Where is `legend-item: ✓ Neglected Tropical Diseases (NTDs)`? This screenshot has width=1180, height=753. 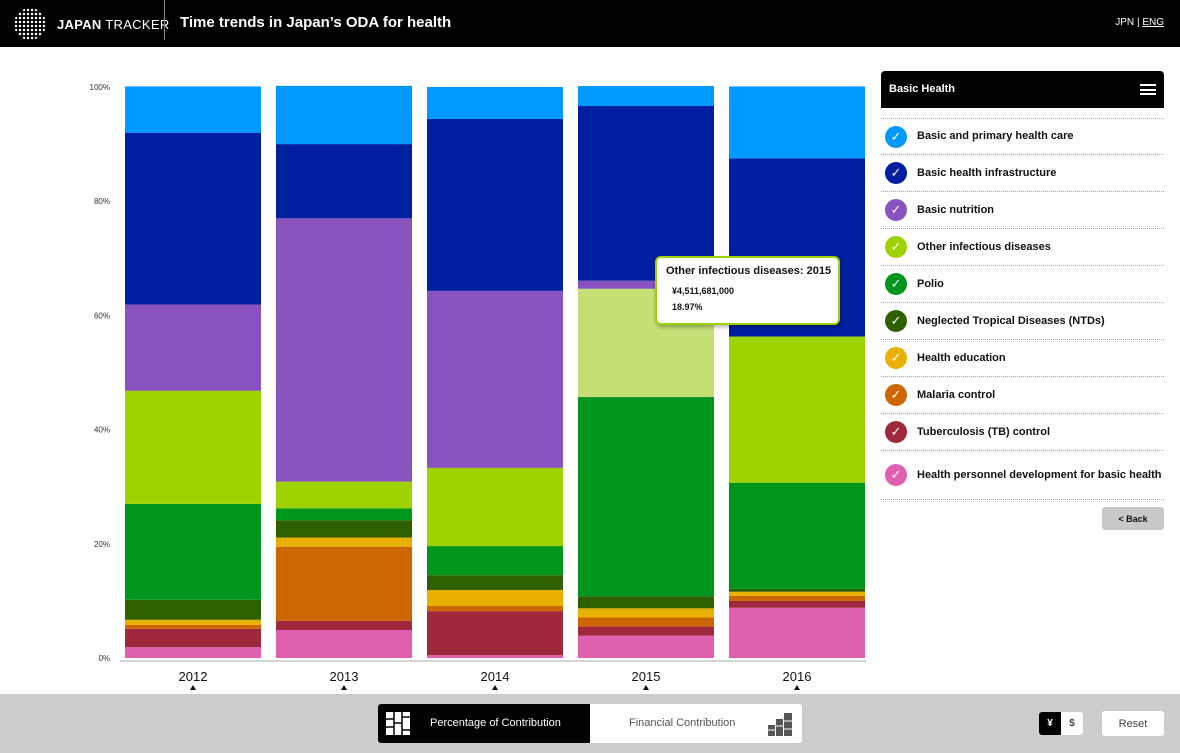 legend-item: ✓ Neglected Tropical Diseases (NTDs) is located at coordinates (1022, 321).